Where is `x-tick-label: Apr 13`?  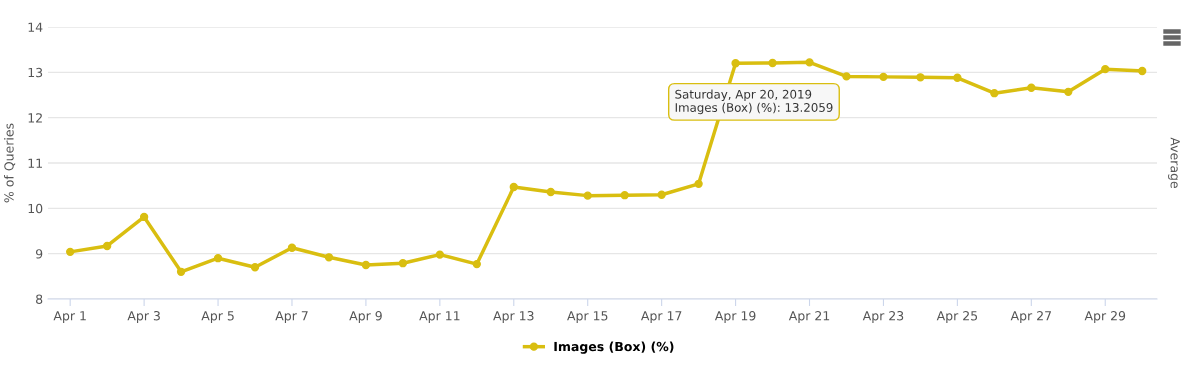 x-tick-label: Apr 13 is located at coordinates (513, 317).